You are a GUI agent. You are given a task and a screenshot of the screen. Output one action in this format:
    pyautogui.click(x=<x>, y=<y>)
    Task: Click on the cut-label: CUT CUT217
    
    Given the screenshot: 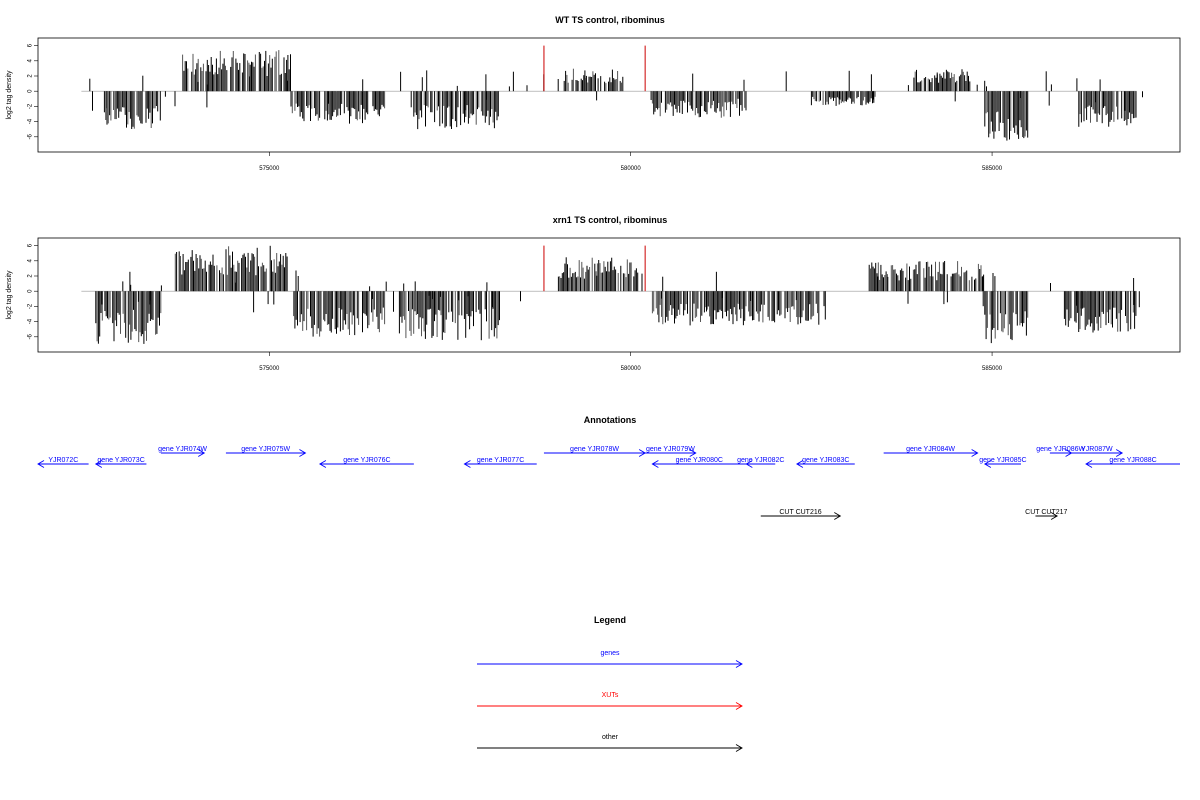 What is the action you would take?
    pyautogui.click(x=1046, y=512)
    